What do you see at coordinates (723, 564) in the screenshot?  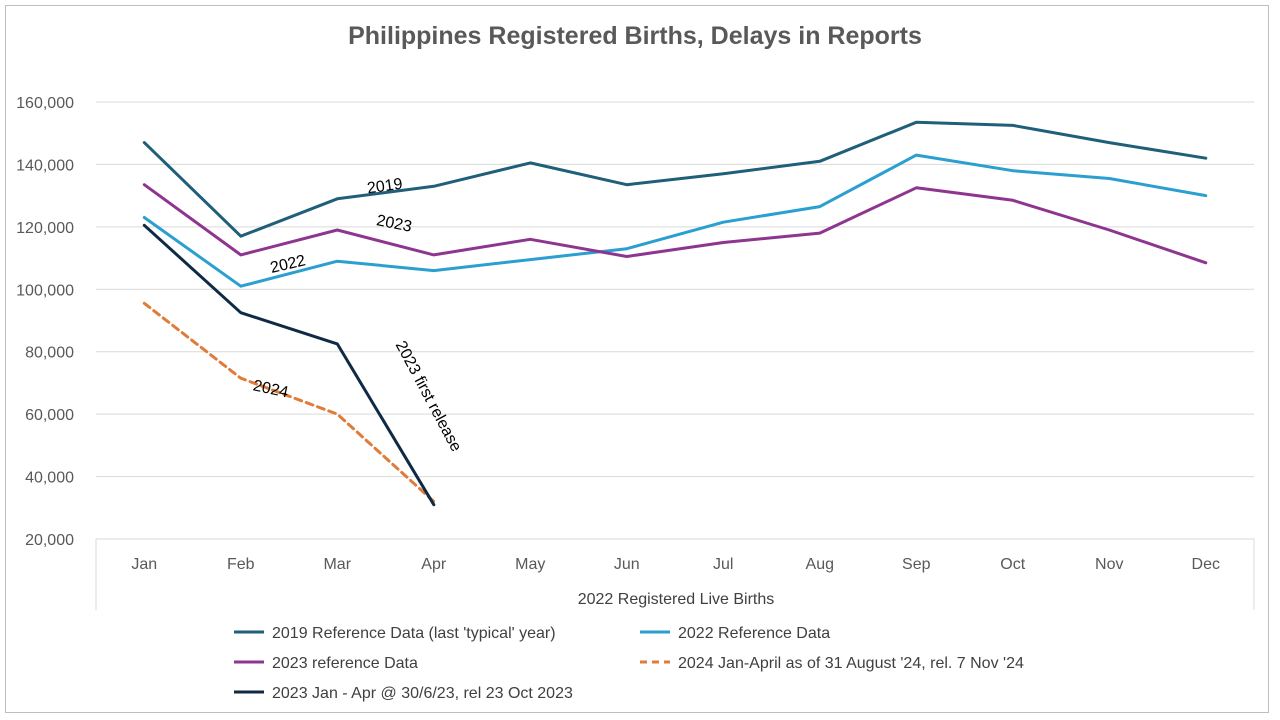 I see `x-tick-label: Jul` at bounding box center [723, 564].